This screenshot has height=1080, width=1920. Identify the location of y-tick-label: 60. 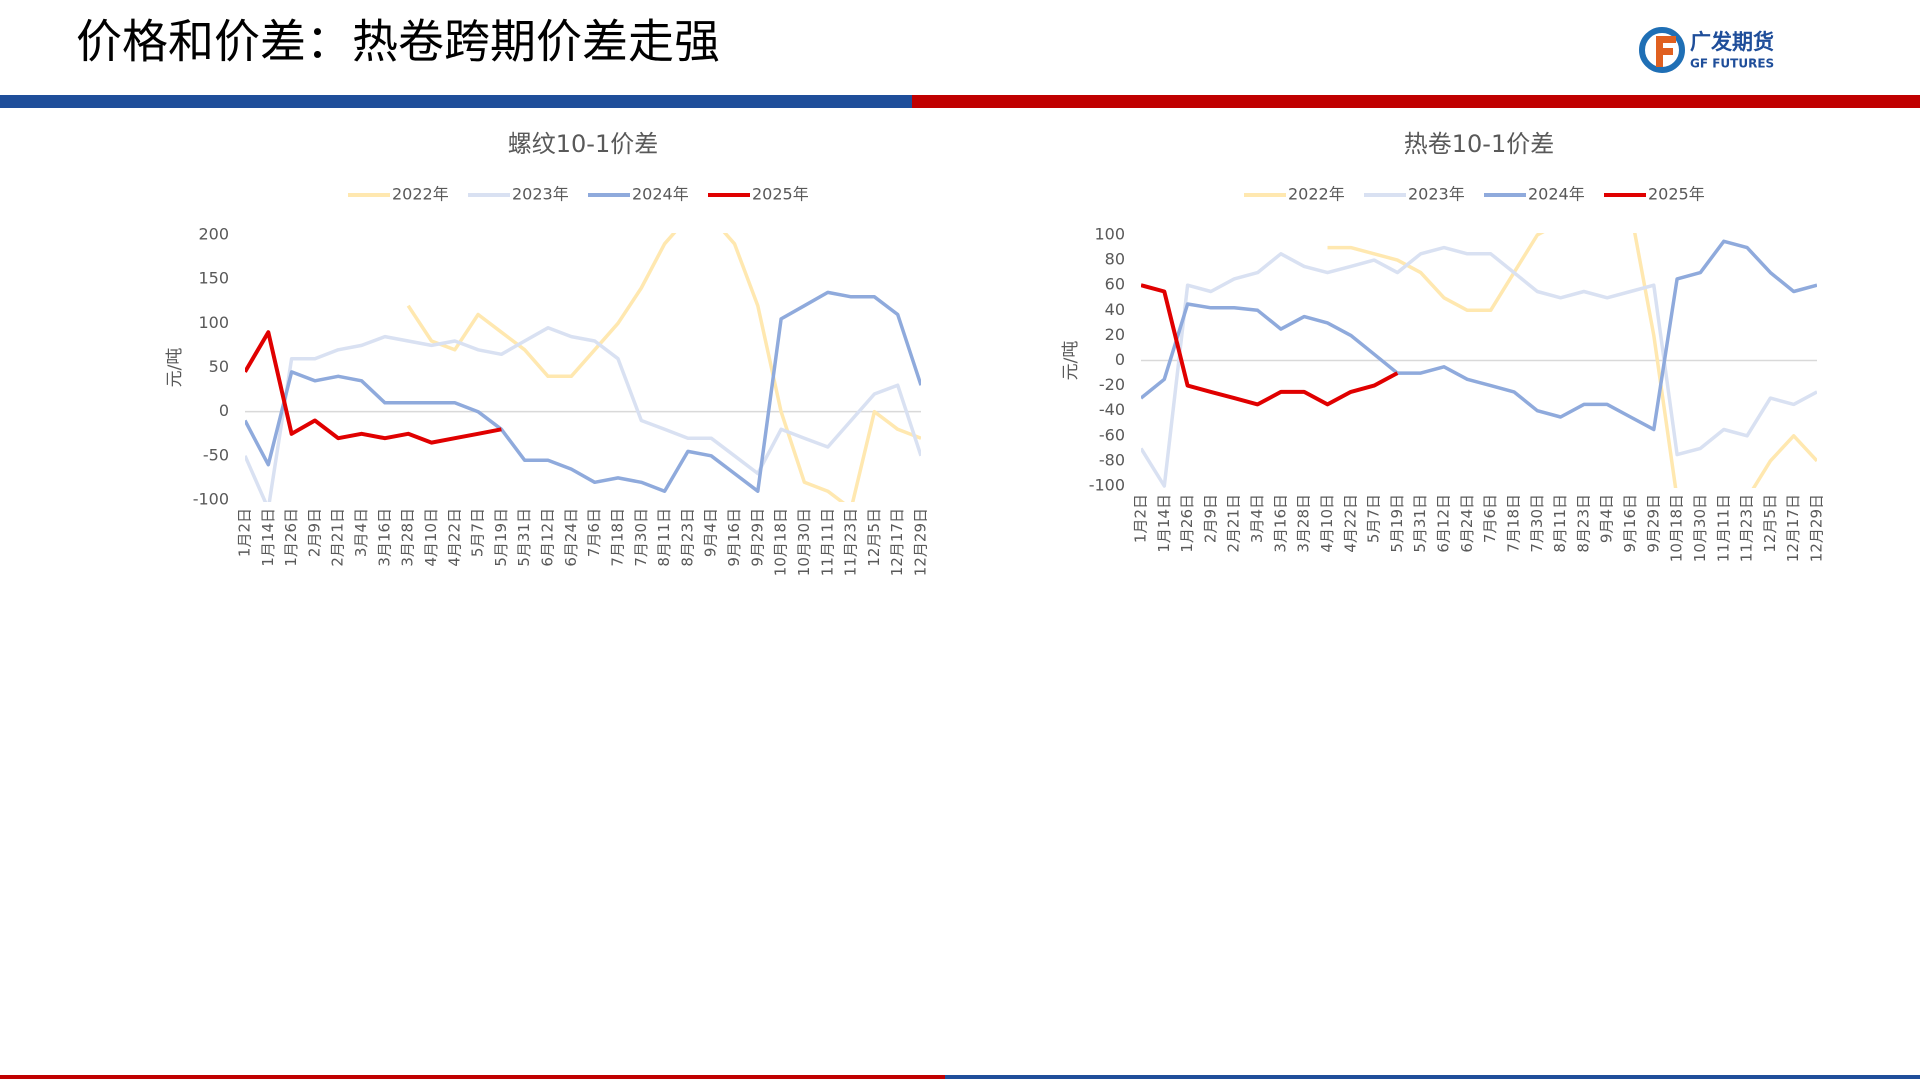
(1115, 284).